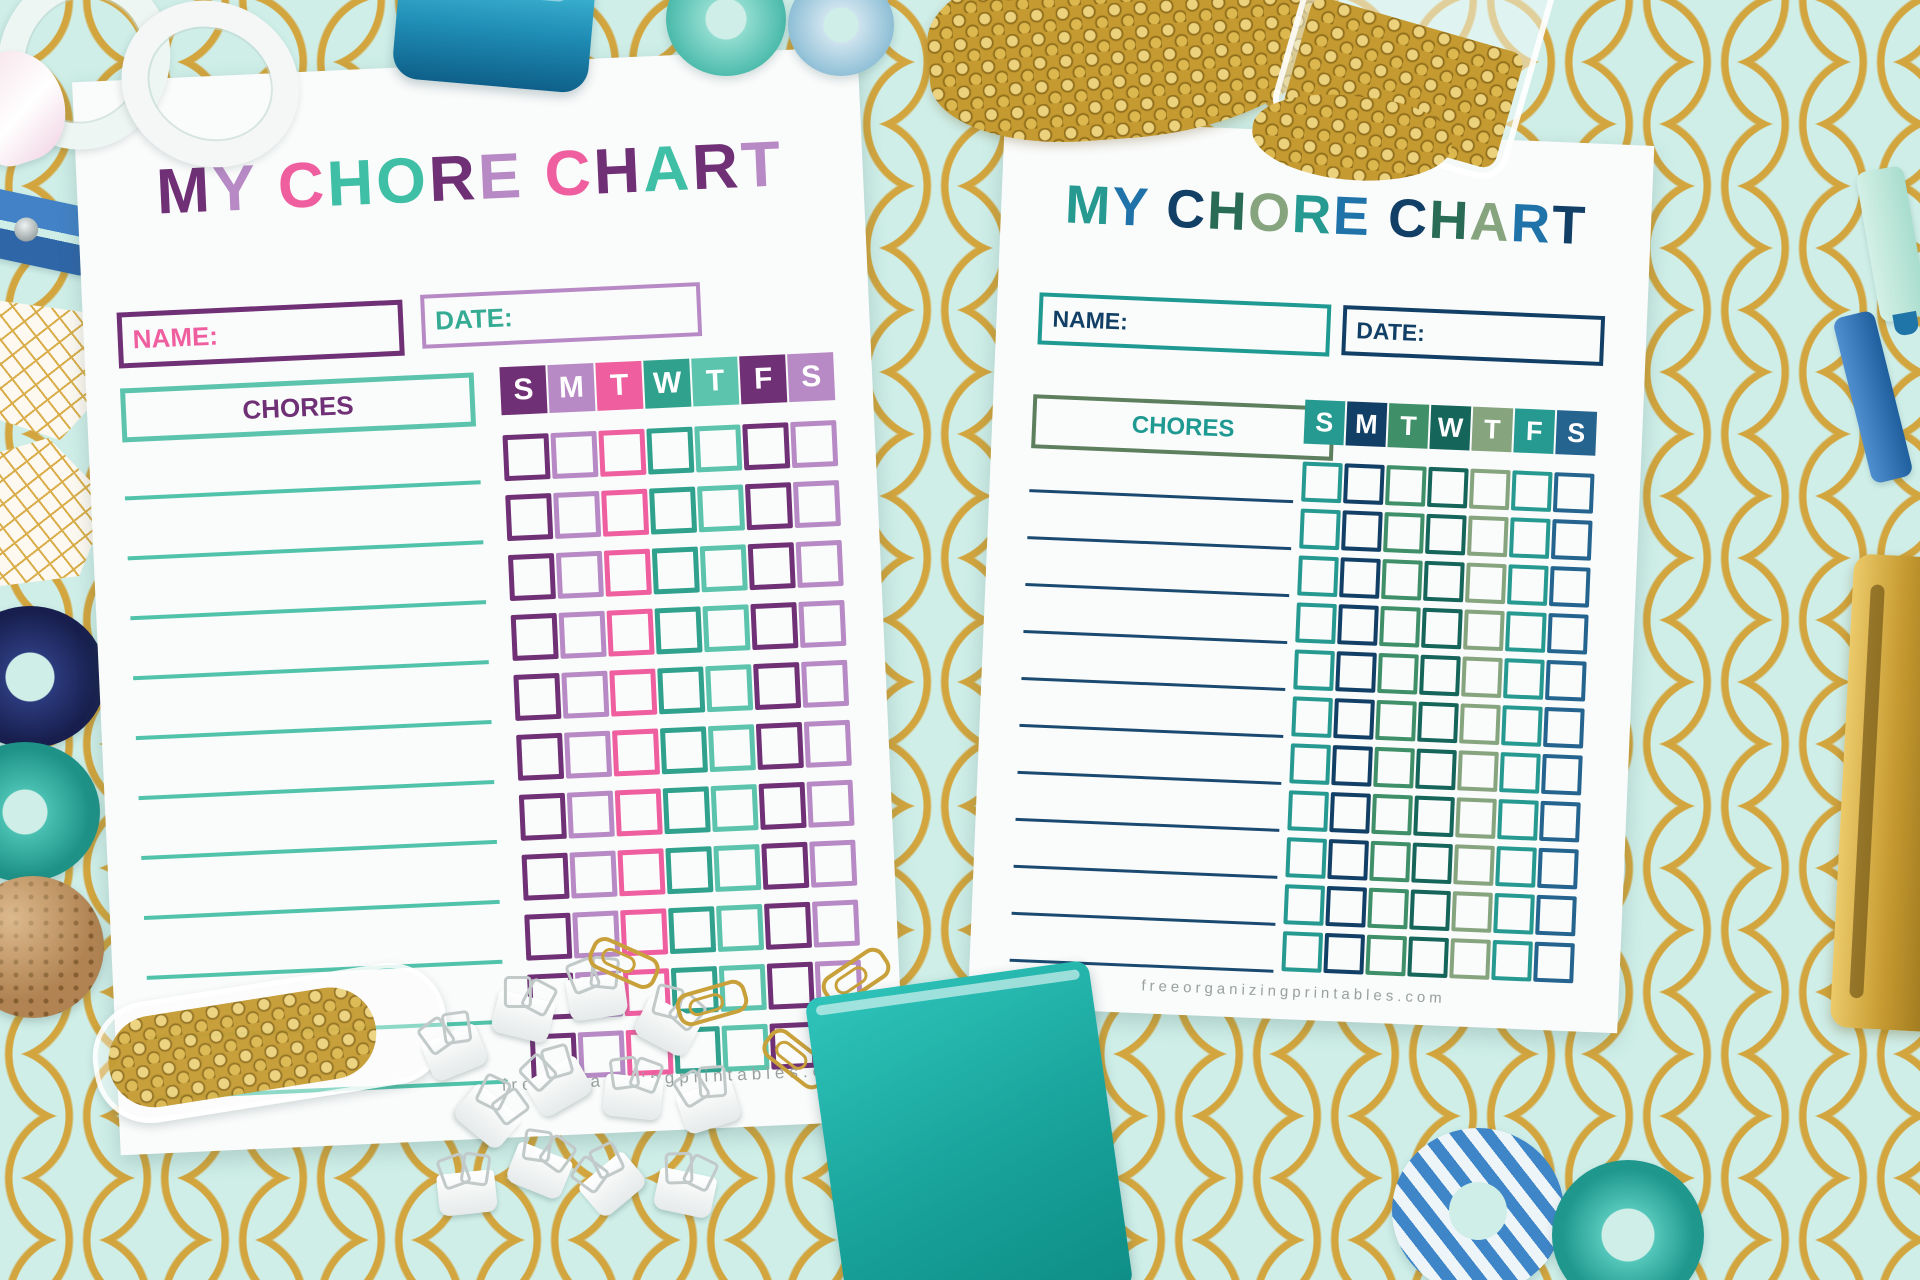 This screenshot has width=1920, height=1280. I want to click on day-header-T: T, so click(1408, 426).